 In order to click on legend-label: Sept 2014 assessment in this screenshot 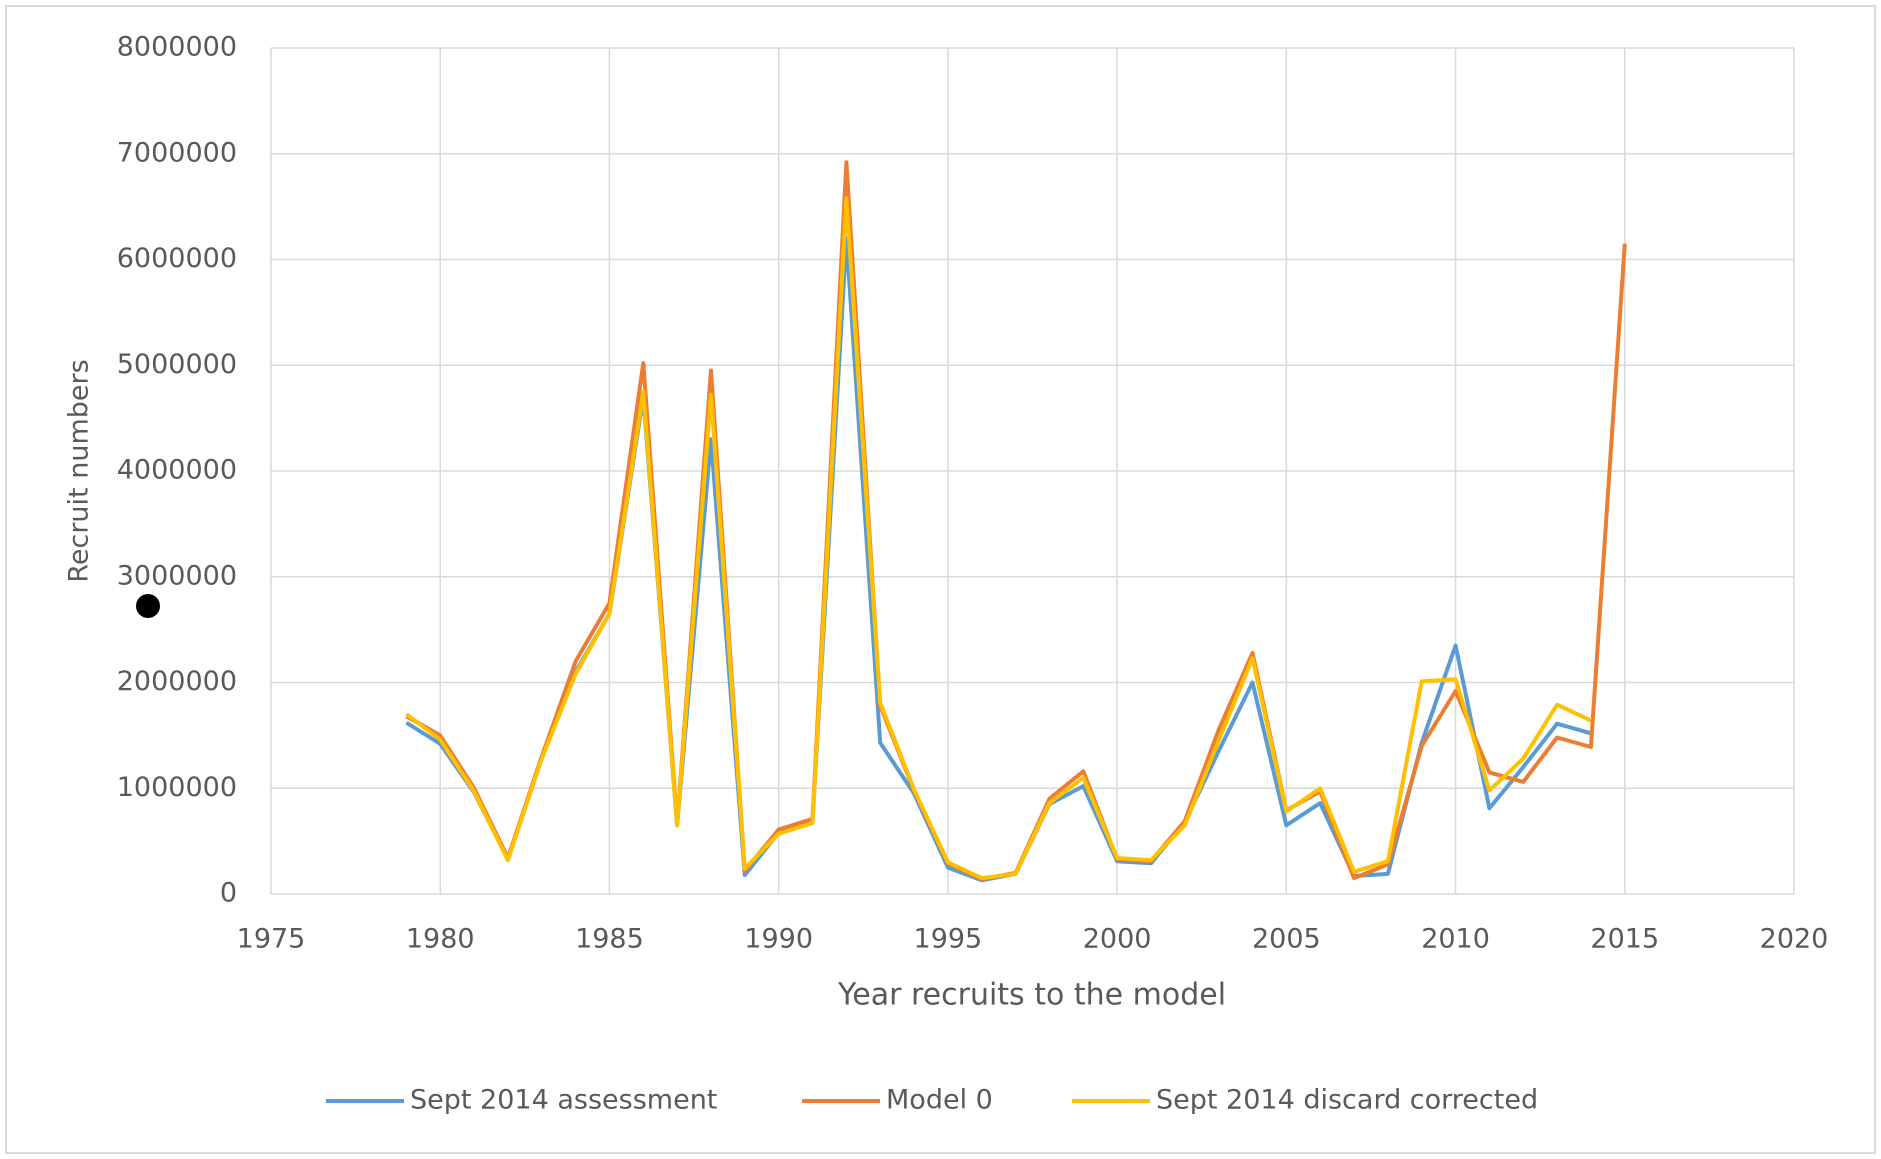, I will do `click(563, 1100)`.